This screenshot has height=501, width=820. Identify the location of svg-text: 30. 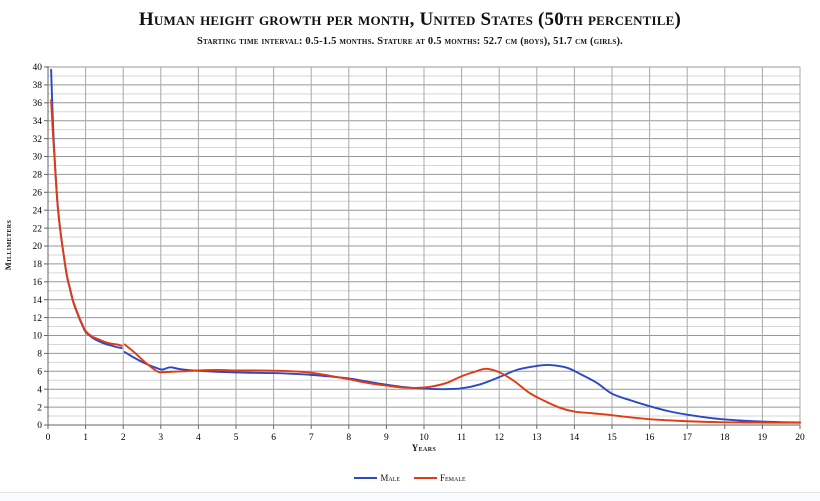
(38, 158).